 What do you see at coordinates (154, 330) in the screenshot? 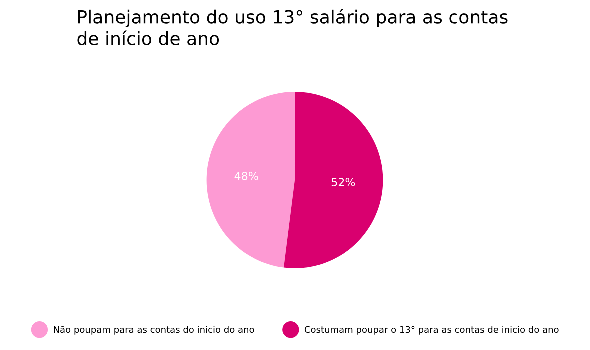
I see `legend-label: Não poupam para as contas do inicio do ano` at bounding box center [154, 330].